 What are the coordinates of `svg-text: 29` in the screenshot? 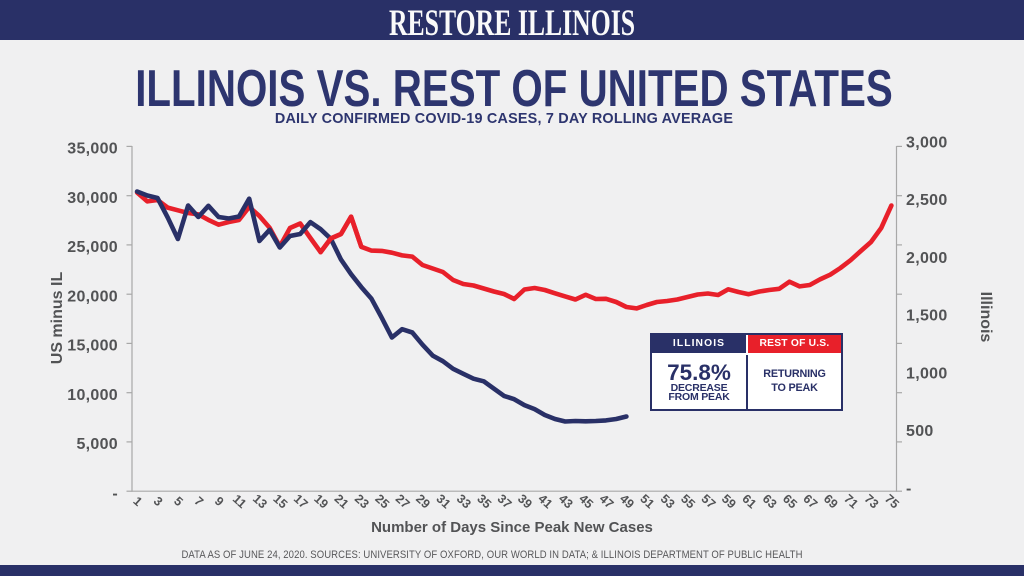 It's located at (423, 502).